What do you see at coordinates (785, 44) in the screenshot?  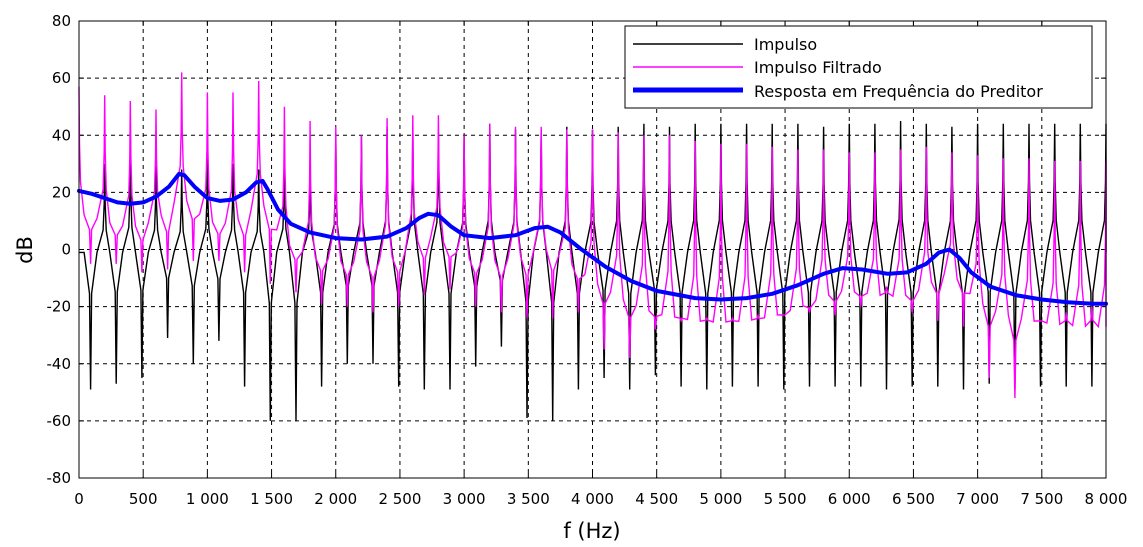 I see `legend-label-impulso: Impulso` at bounding box center [785, 44].